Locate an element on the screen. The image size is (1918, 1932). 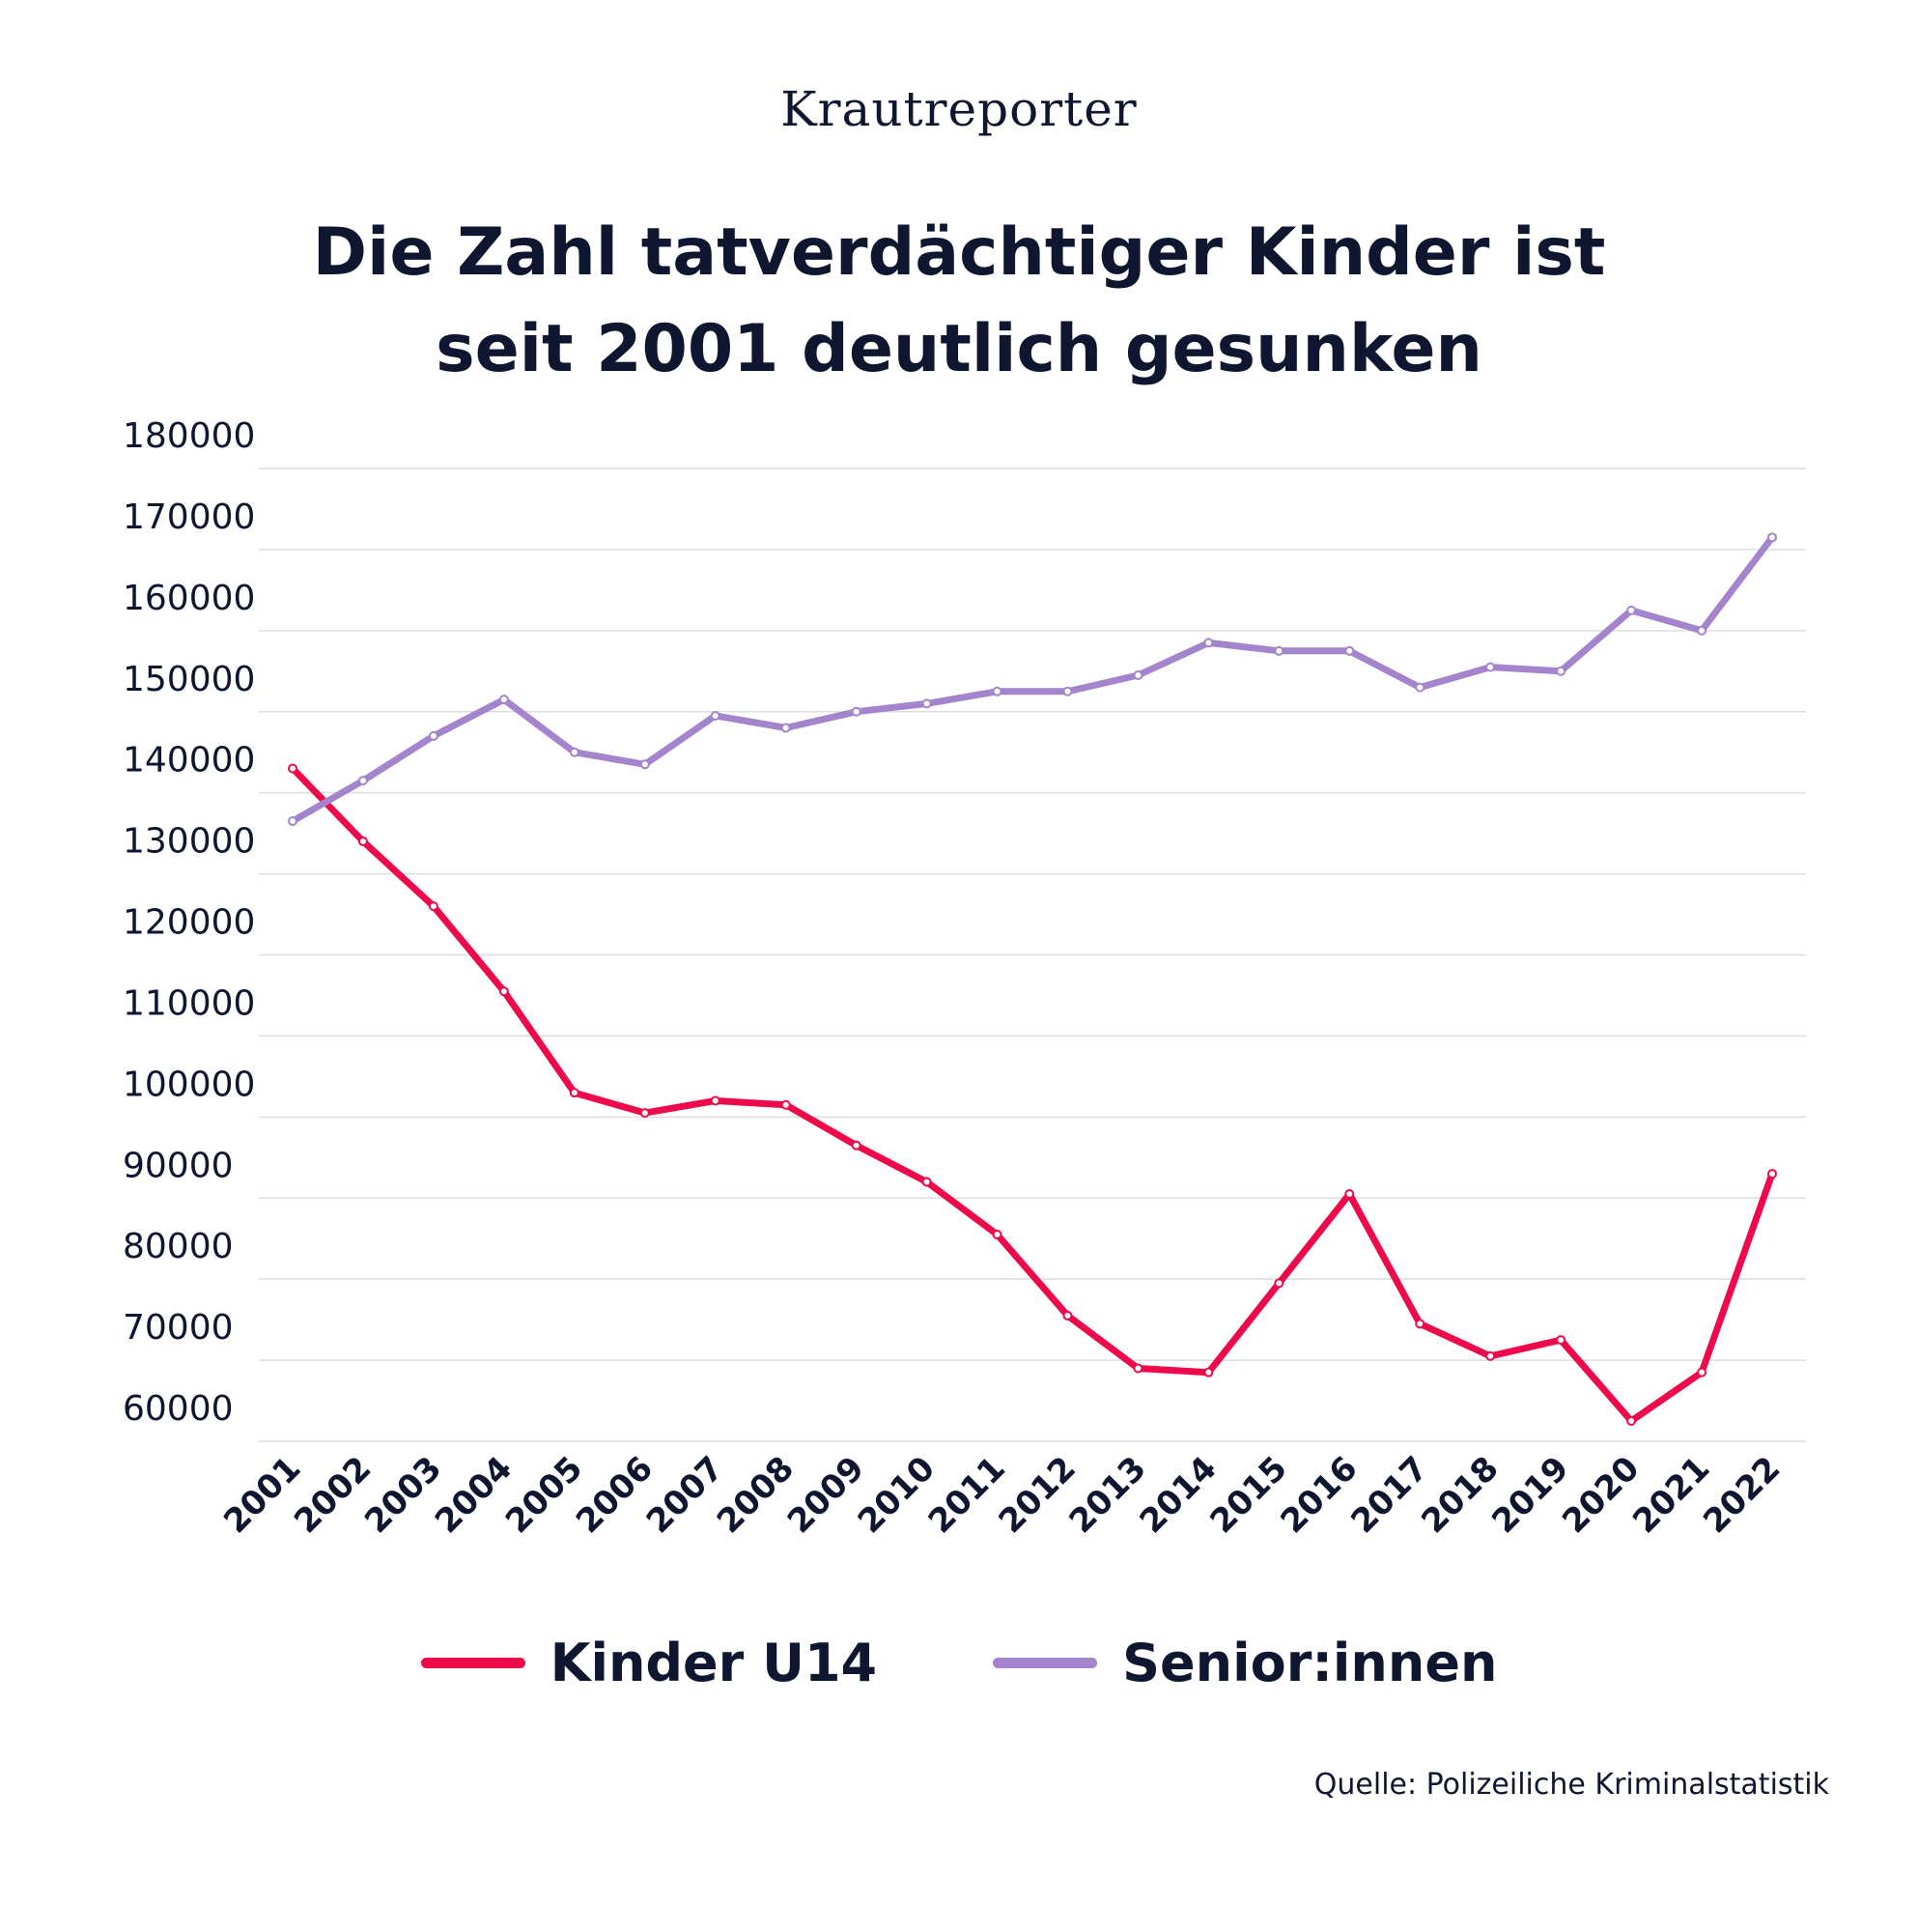
point-kinder-2015 is located at coordinates (1279, 1283).